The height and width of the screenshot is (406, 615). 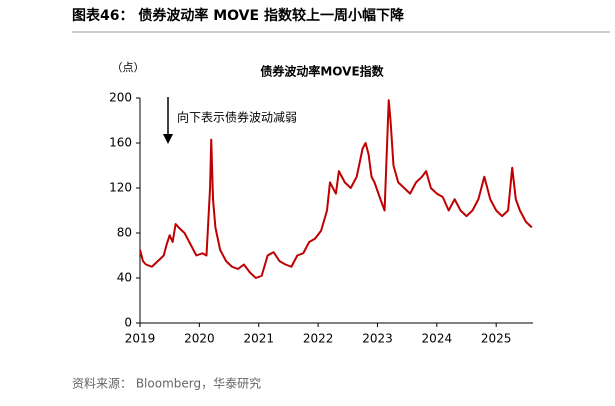 I want to click on x-tick-label: 2022, so click(x=318, y=339).